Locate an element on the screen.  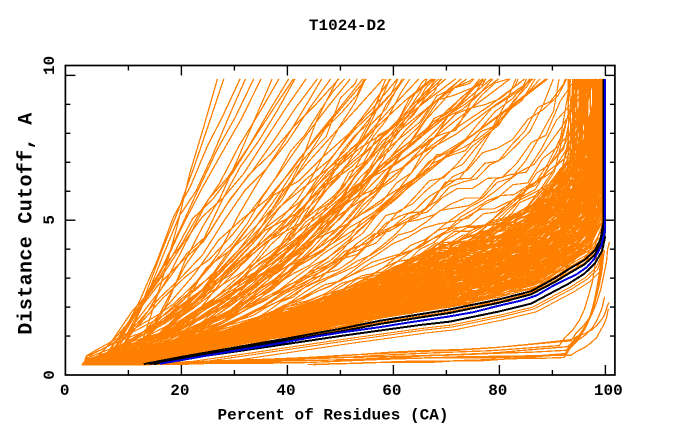
svg-text: 80 is located at coordinates (497, 391).